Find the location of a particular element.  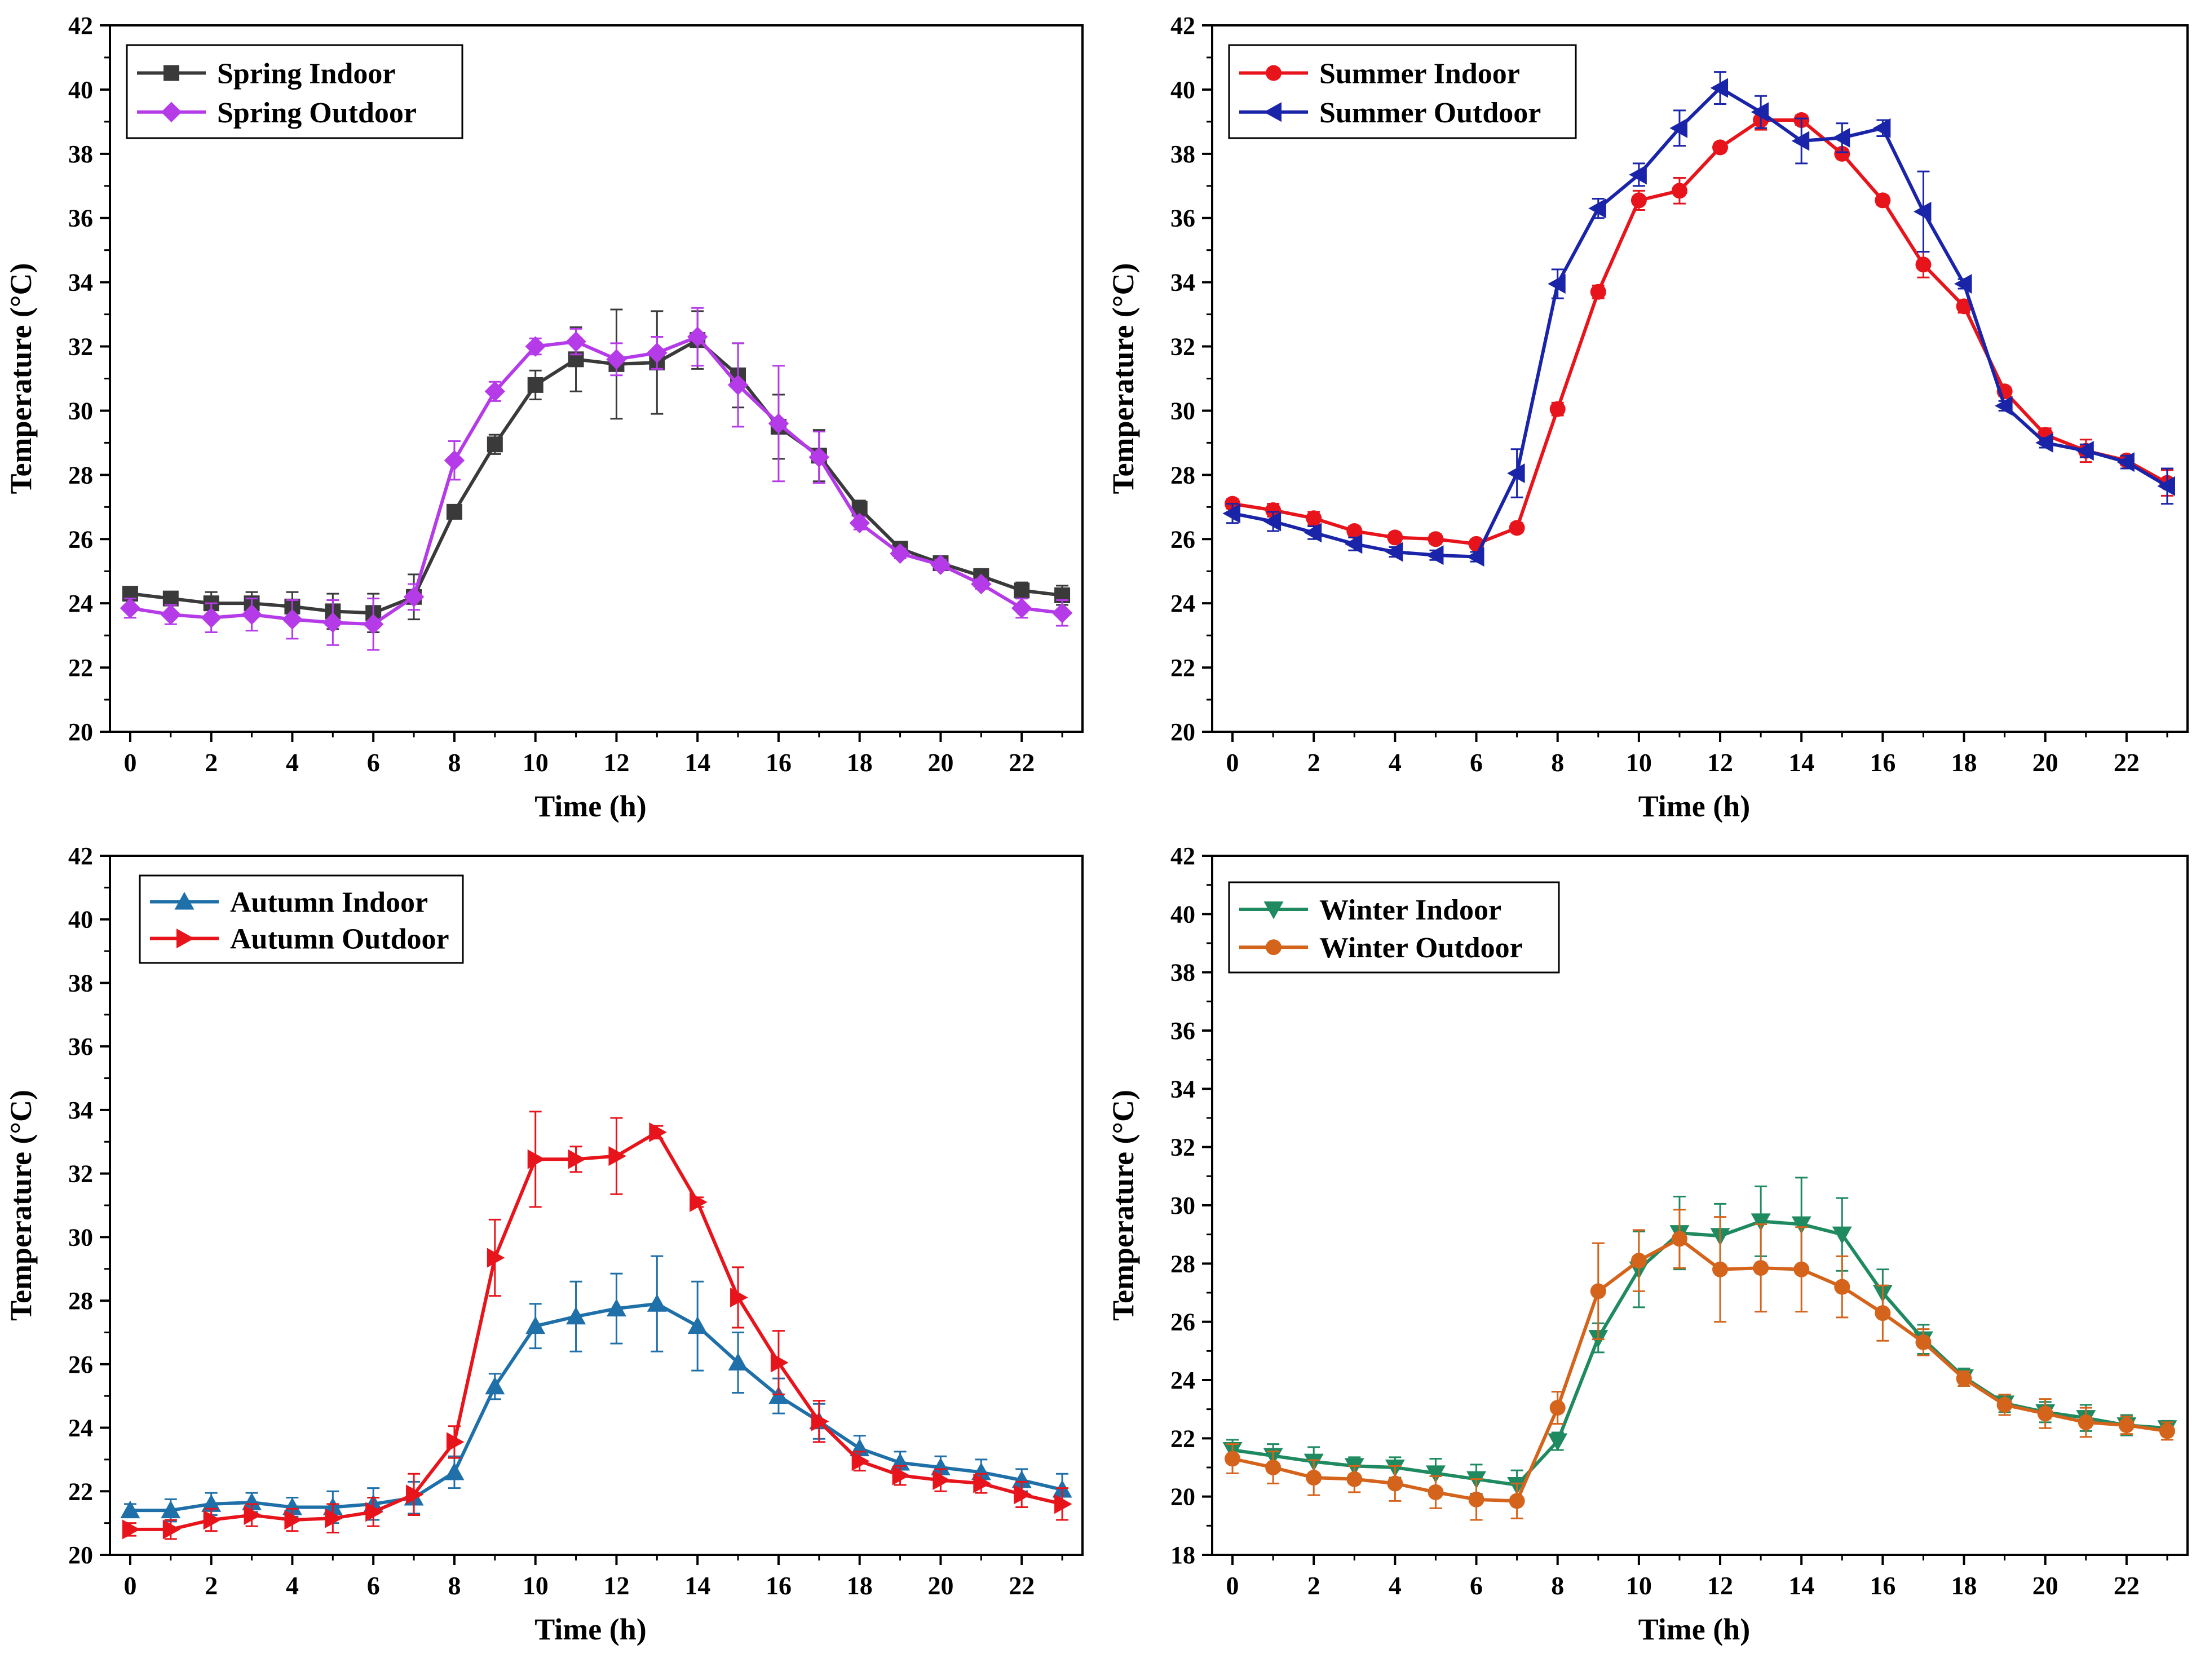

series-summer-outdoor is located at coordinates (1699, 319).